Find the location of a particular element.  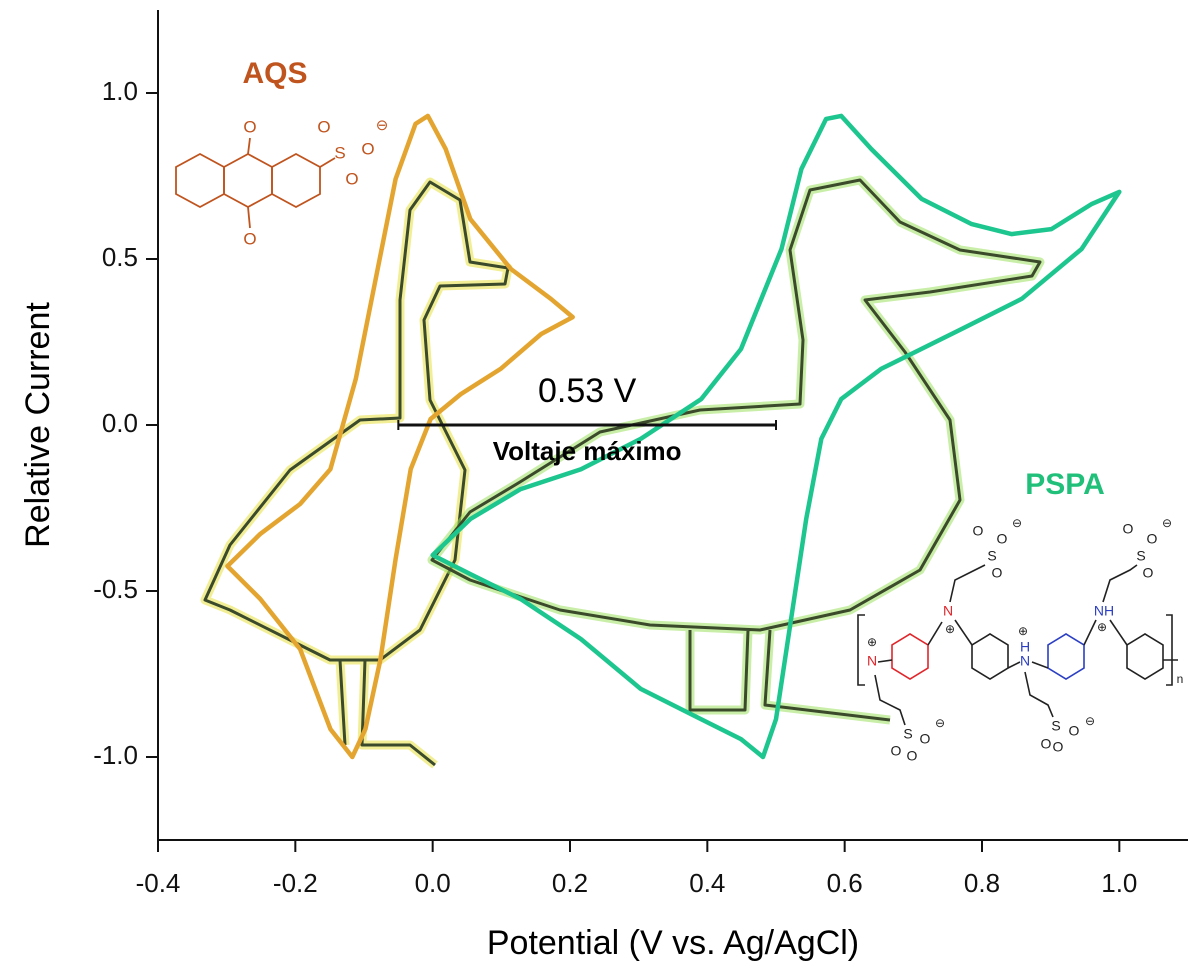

x-tick-label: 0.2 is located at coordinates (570, 883).